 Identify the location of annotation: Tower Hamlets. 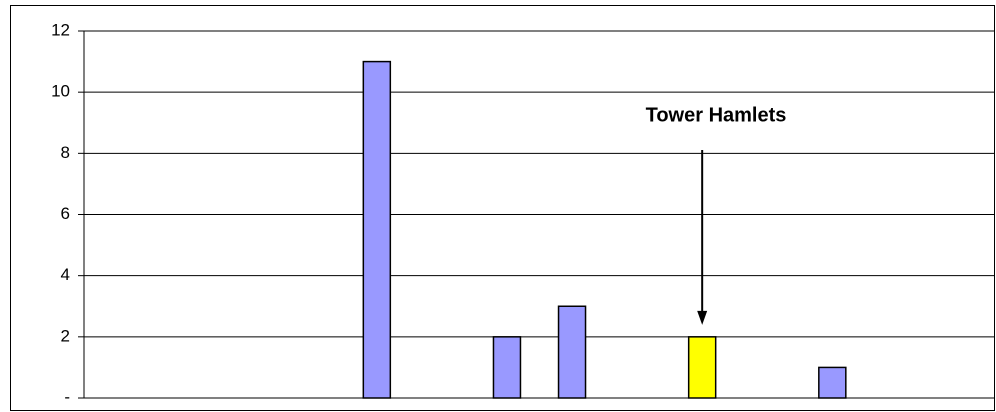
(716, 115).